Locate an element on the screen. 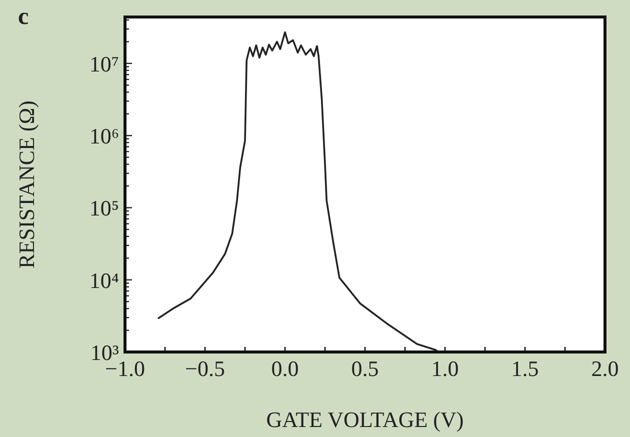 This screenshot has height=437, width=630. x-tick-label: 1.5 is located at coordinates (525, 368).